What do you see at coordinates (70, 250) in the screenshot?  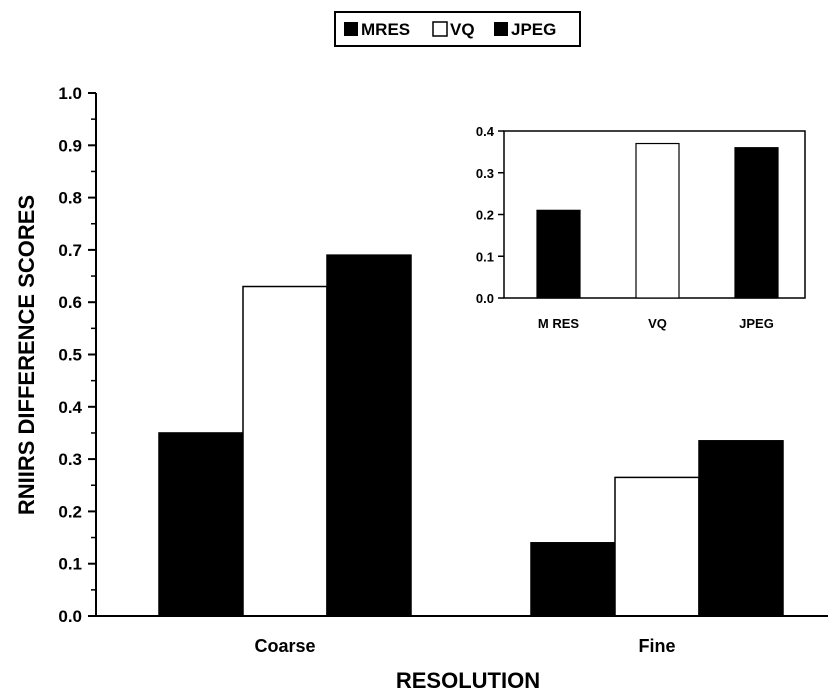 I see `main-y-tick-label: 0.7` at bounding box center [70, 250].